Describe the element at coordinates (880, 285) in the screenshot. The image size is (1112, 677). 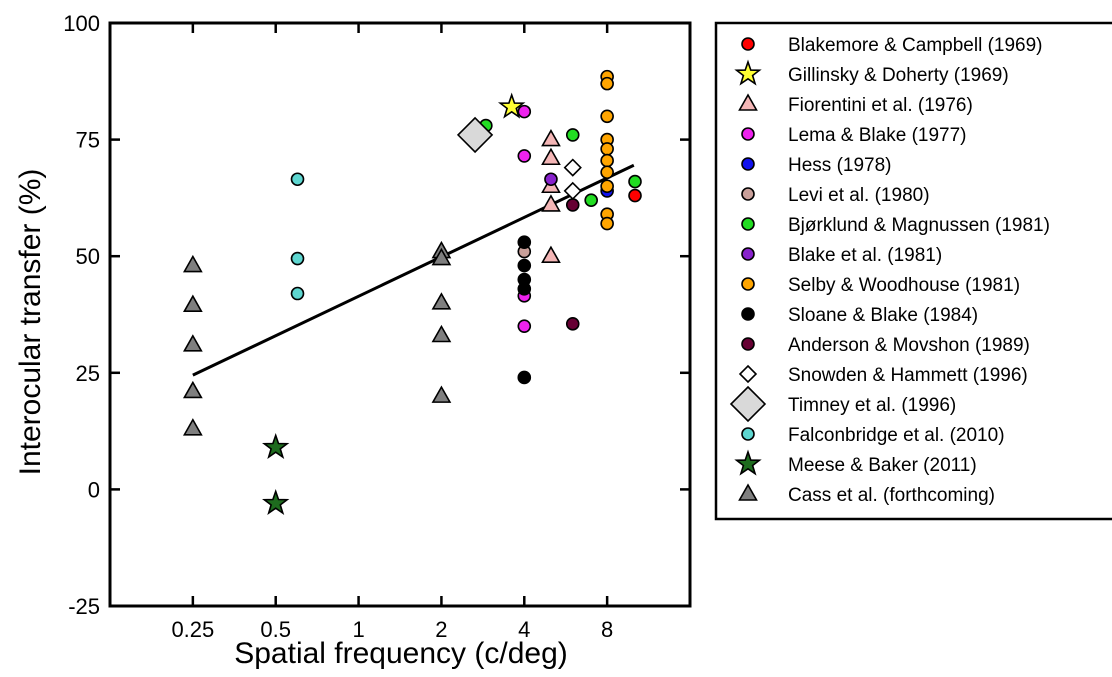
I see `legend-item: Selby & Woodhouse (1981)` at that location.